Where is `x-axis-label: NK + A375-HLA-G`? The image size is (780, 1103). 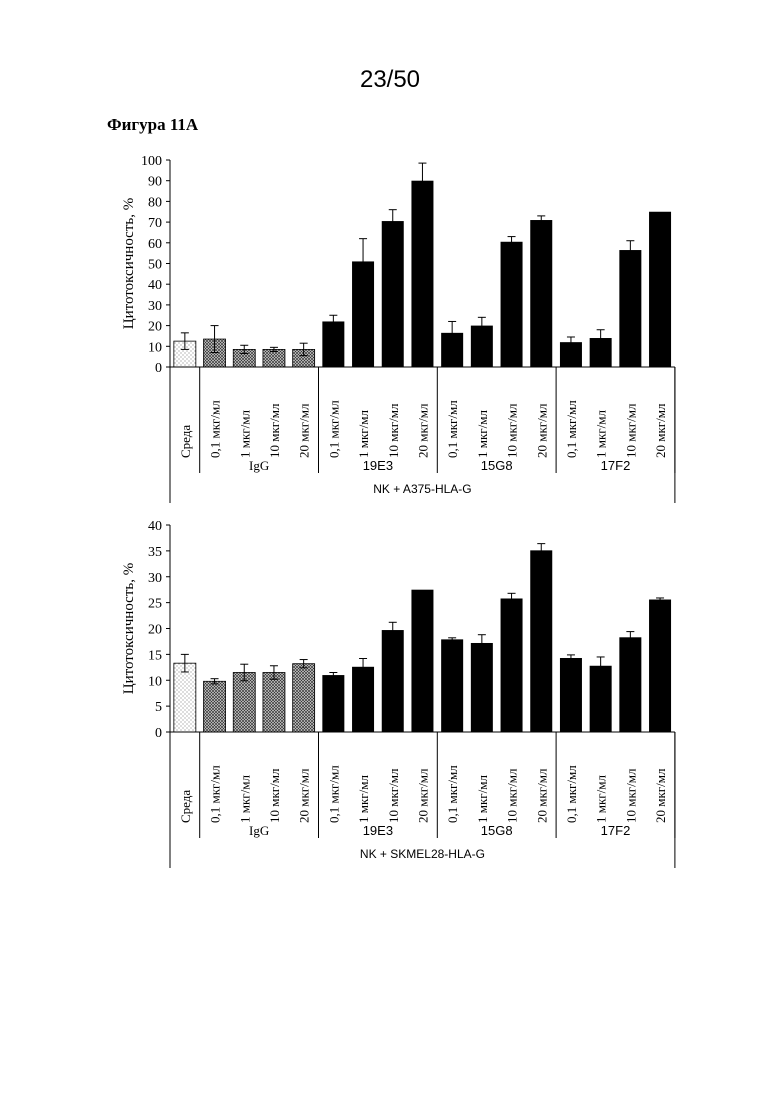 x-axis-label: NK + A375-HLA-G is located at coordinates (422, 489).